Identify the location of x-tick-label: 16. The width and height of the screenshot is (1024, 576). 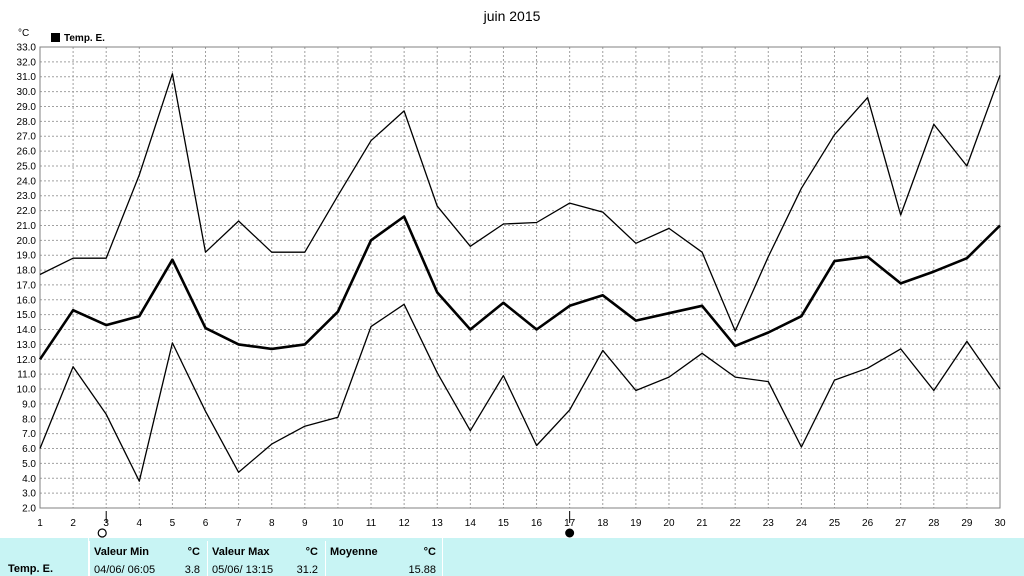
(537, 523).